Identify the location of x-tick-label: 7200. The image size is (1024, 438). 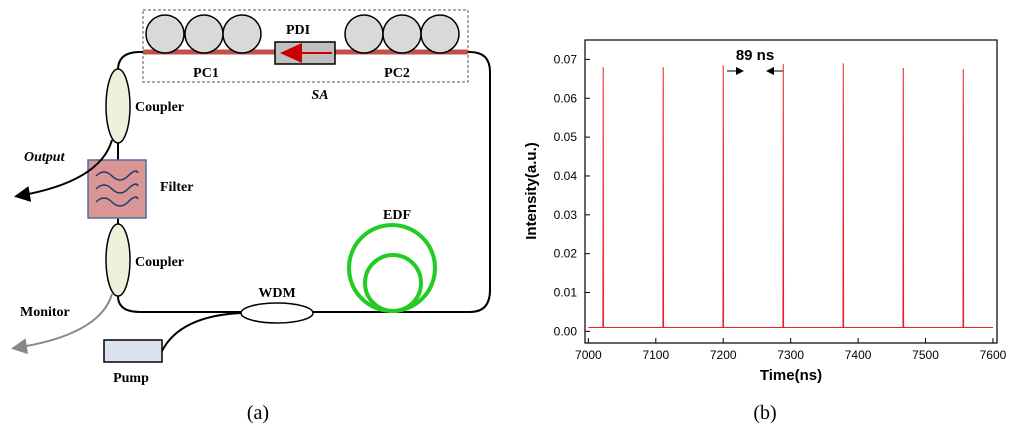
(723, 355).